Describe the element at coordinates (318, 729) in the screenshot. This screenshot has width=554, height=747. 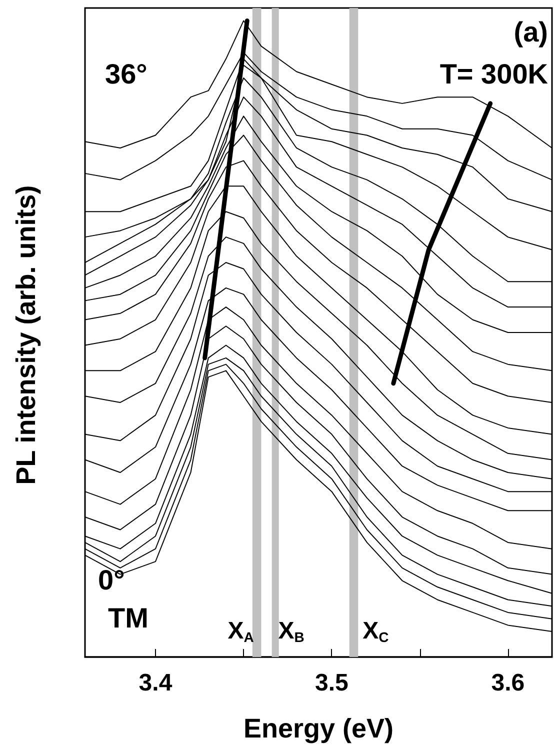
I see `x-axis-title: Energy (eV)` at that location.